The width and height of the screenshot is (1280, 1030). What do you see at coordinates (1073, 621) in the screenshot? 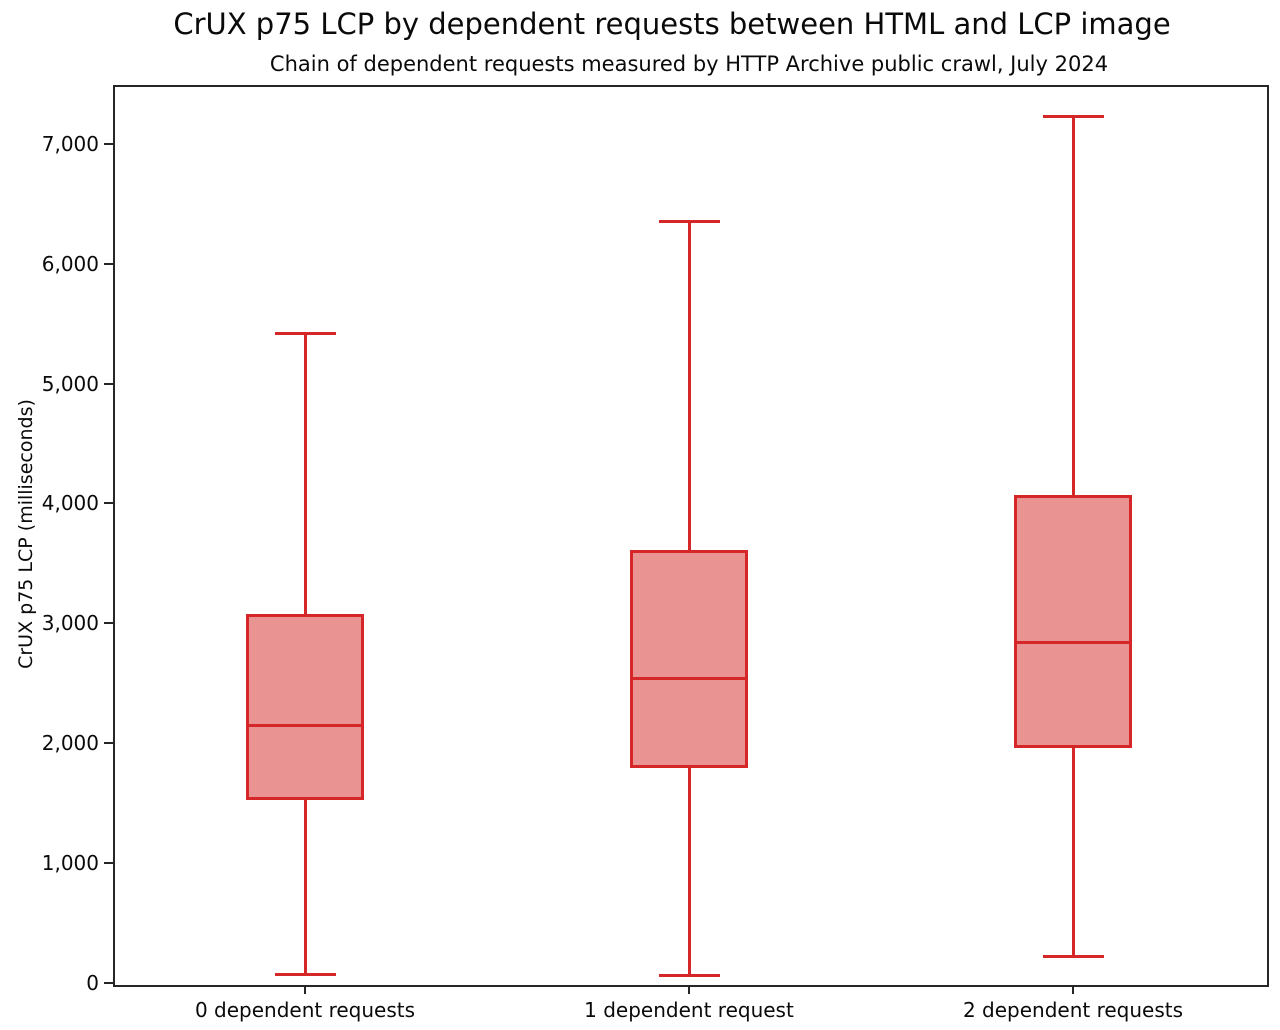
I see `boxplot-2-box` at bounding box center [1073, 621].